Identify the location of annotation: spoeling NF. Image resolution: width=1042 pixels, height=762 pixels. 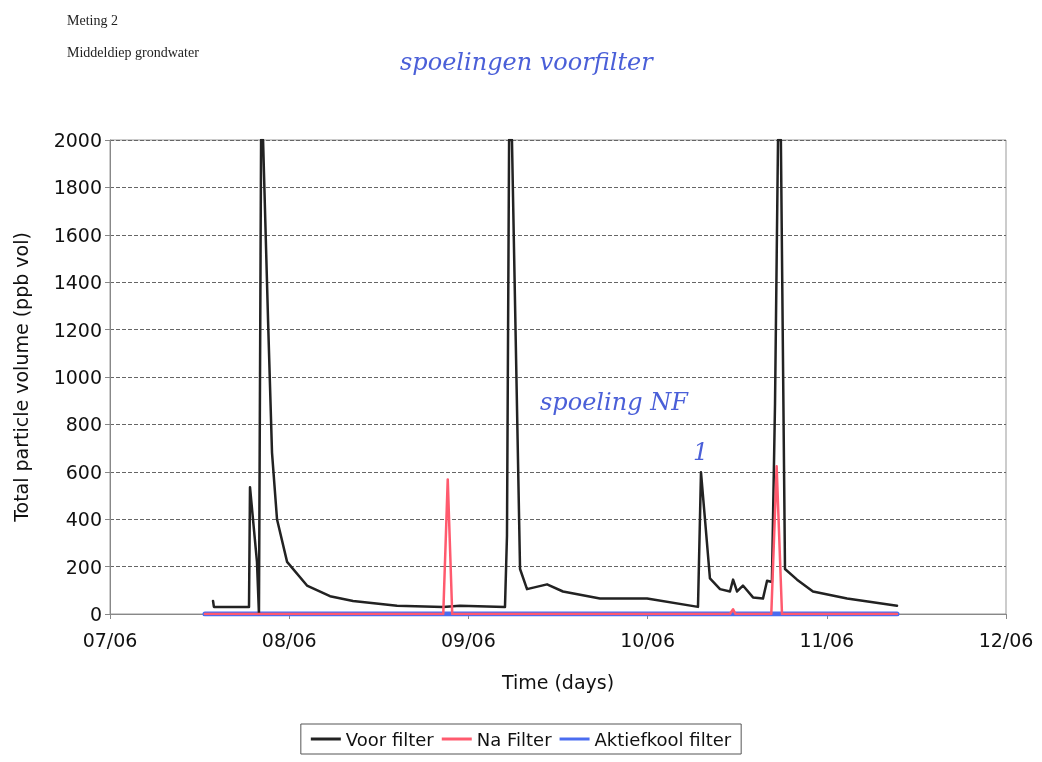
(615, 402).